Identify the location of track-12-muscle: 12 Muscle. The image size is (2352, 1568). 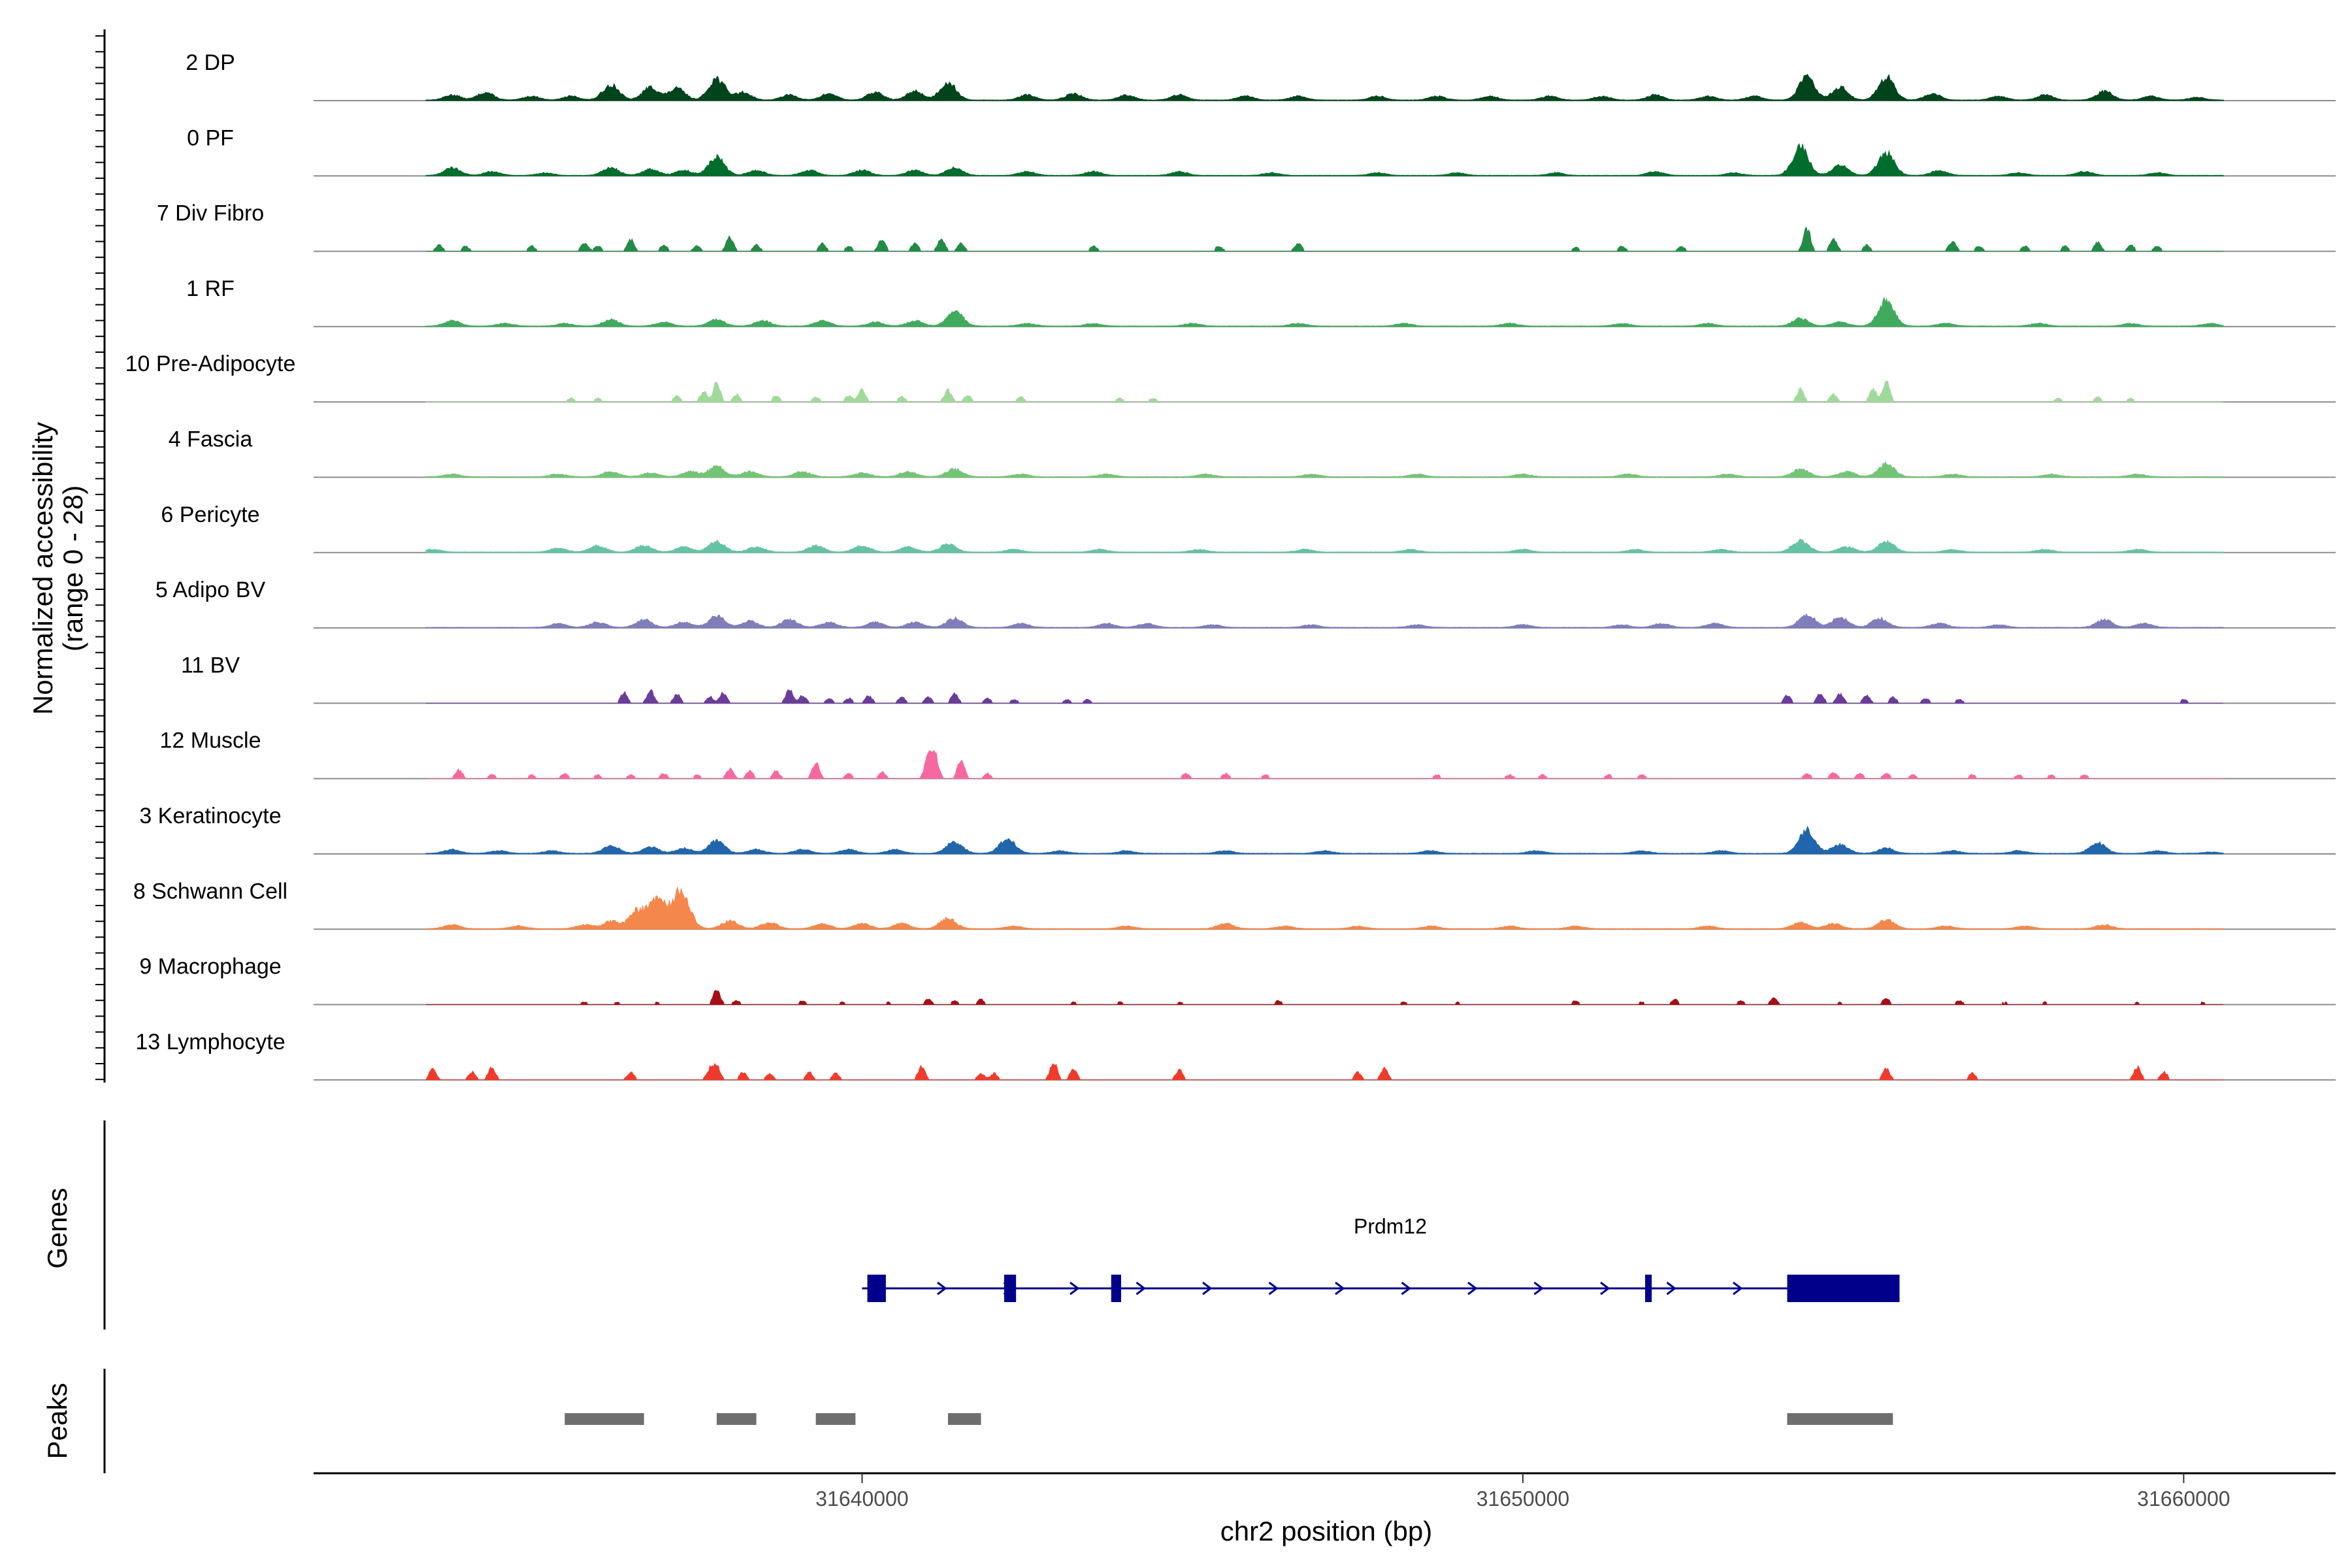
(1248, 753).